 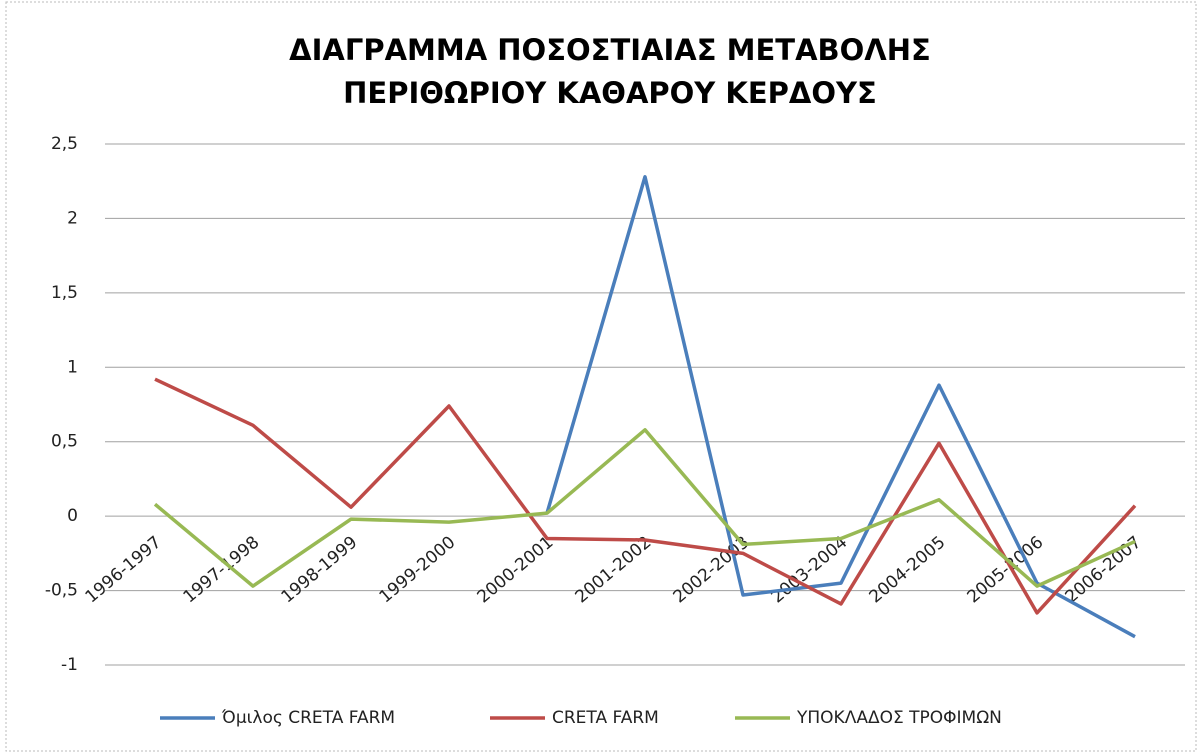 I want to click on legend-label: ΥΠΟΚΛΑΔΟΣ ΤΡΟΦΙΜΩΝ, so click(x=899, y=718).